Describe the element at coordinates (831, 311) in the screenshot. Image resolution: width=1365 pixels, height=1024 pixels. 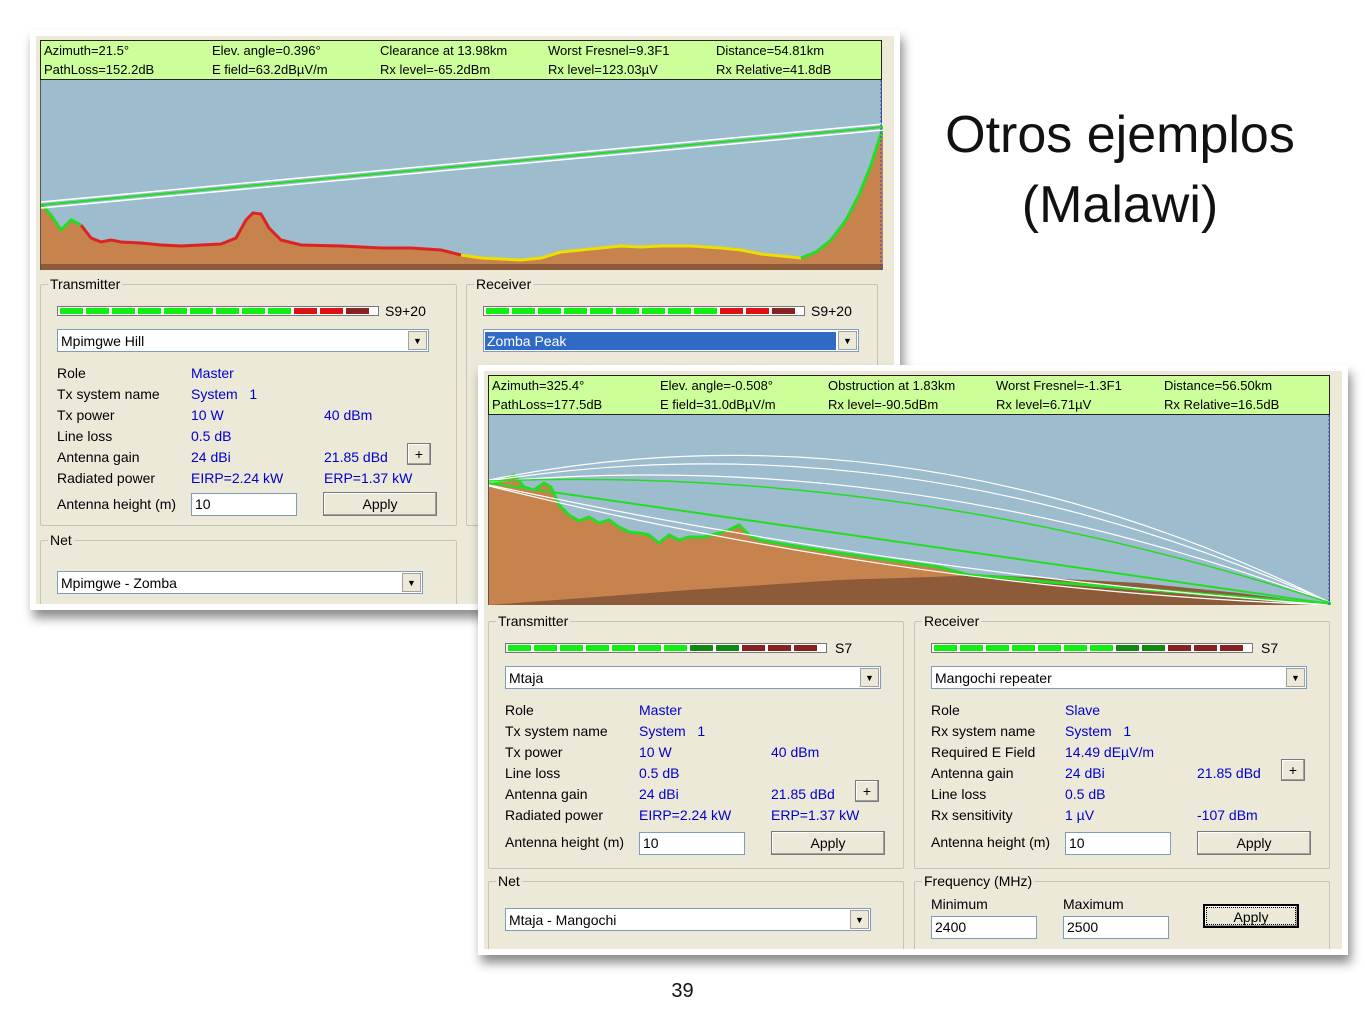
I see `link1-rx-s-meter-label: S9+20` at that location.